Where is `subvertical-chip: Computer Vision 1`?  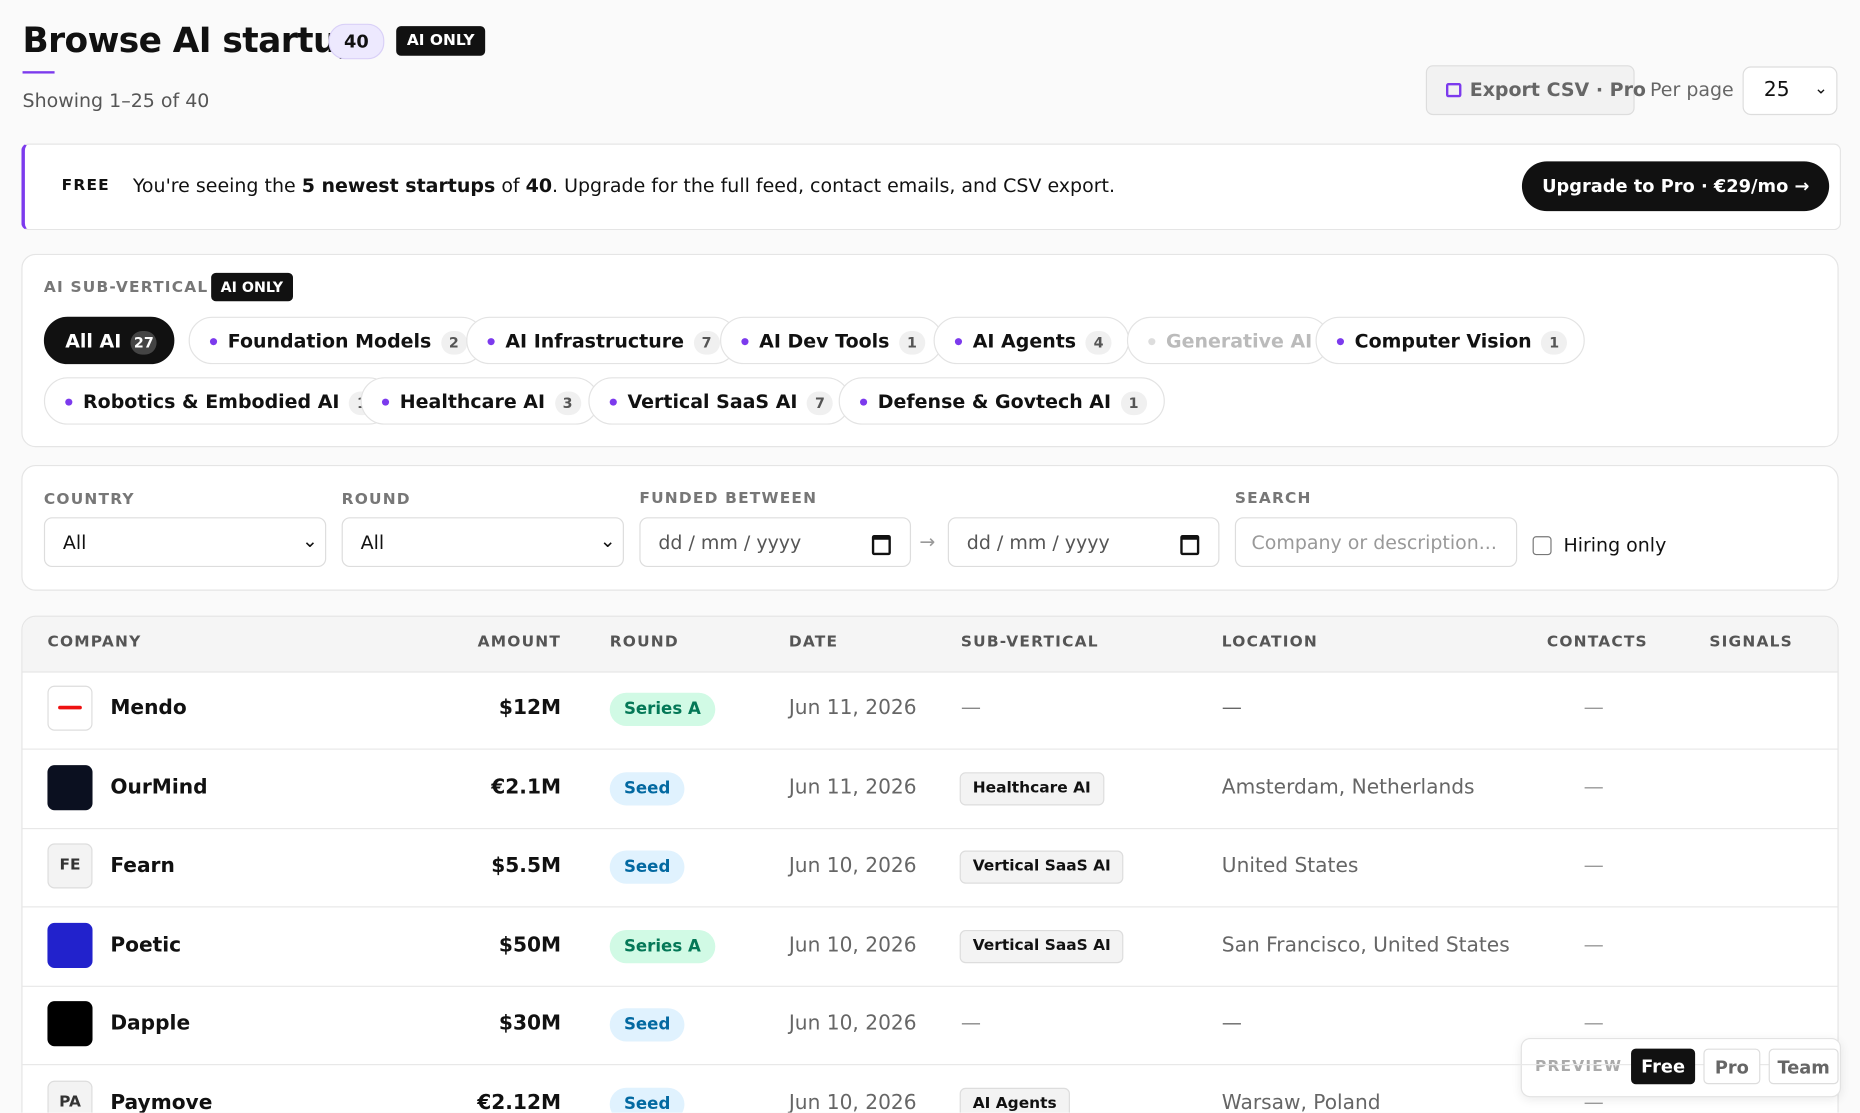 subvertical-chip: Computer Vision 1 is located at coordinates (1450, 340).